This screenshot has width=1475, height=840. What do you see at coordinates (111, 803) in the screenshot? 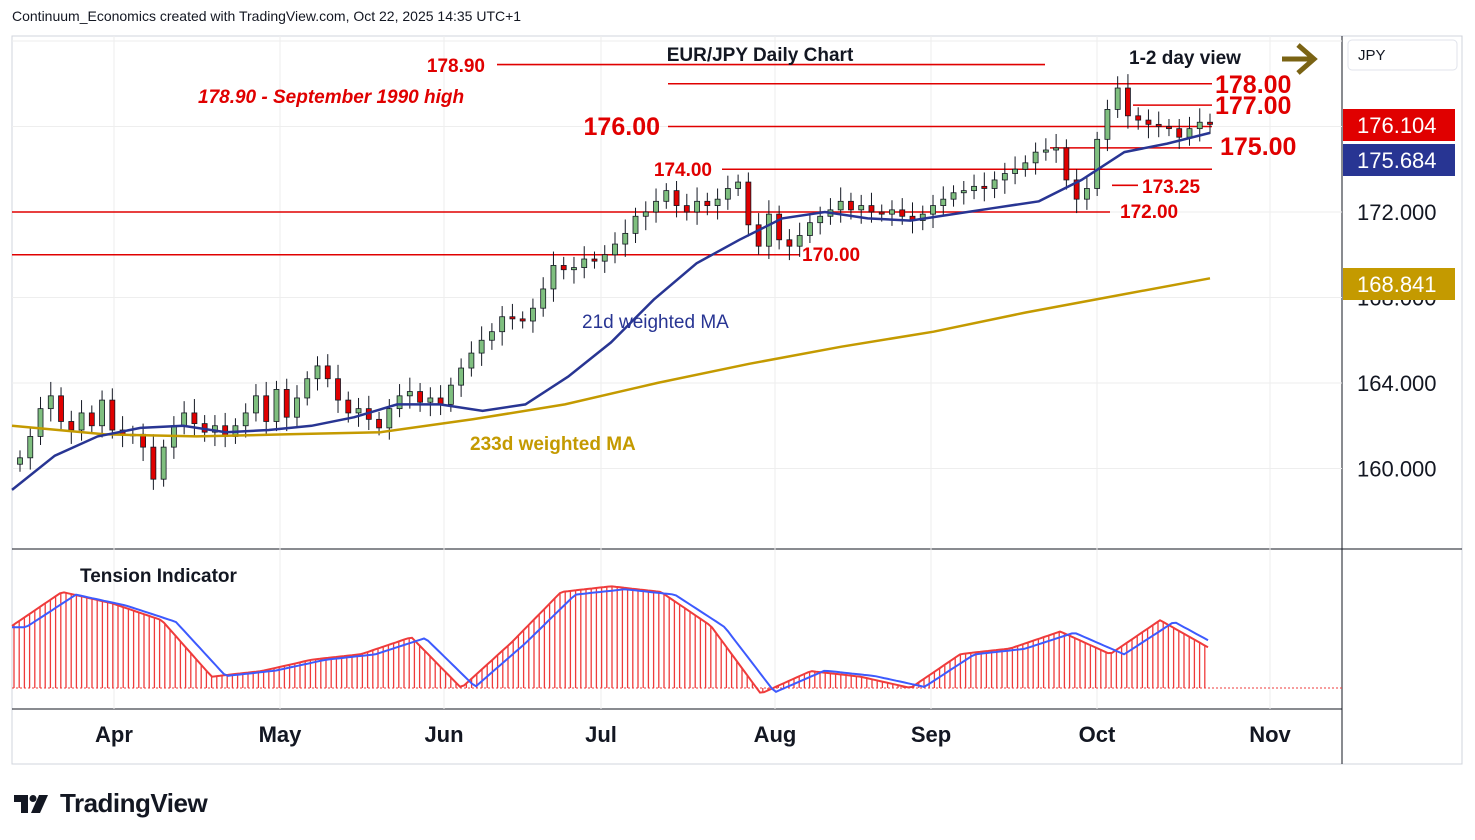
I see `tradingview-logo: TradingView` at bounding box center [111, 803].